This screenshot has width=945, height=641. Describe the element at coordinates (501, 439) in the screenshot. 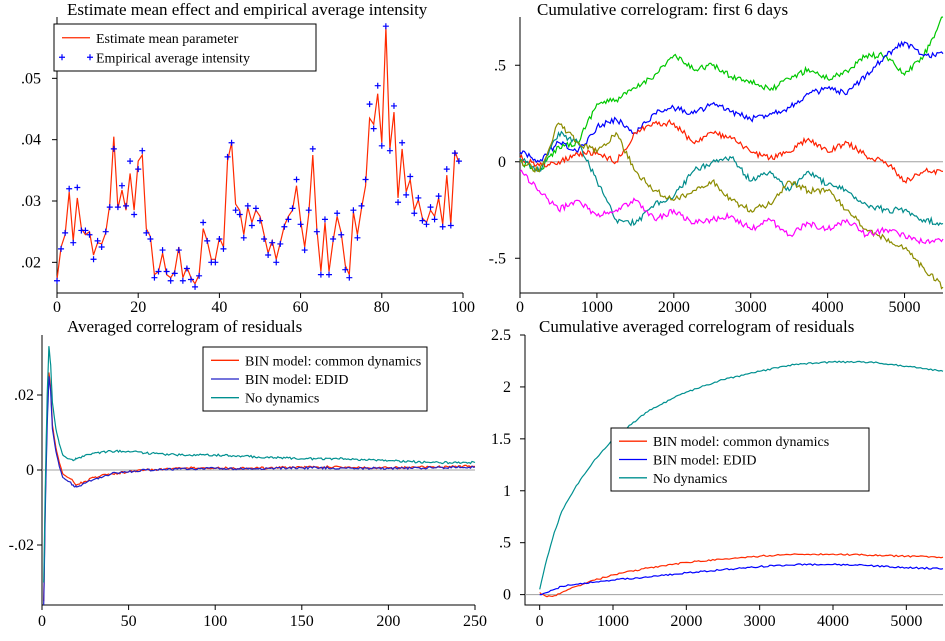

I see `y-tick-label: 1.5` at that location.